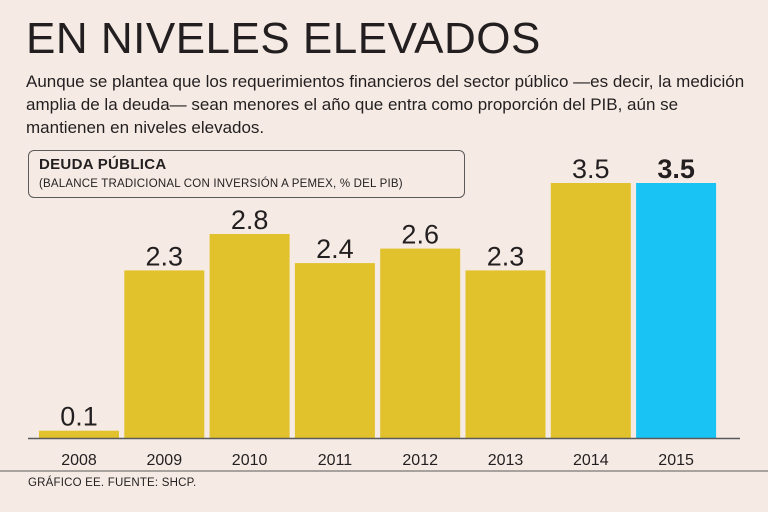 The image size is (768, 512). What do you see at coordinates (676, 169) in the screenshot?
I see `value-label-2015: 3.5` at bounding box center [676, 169].